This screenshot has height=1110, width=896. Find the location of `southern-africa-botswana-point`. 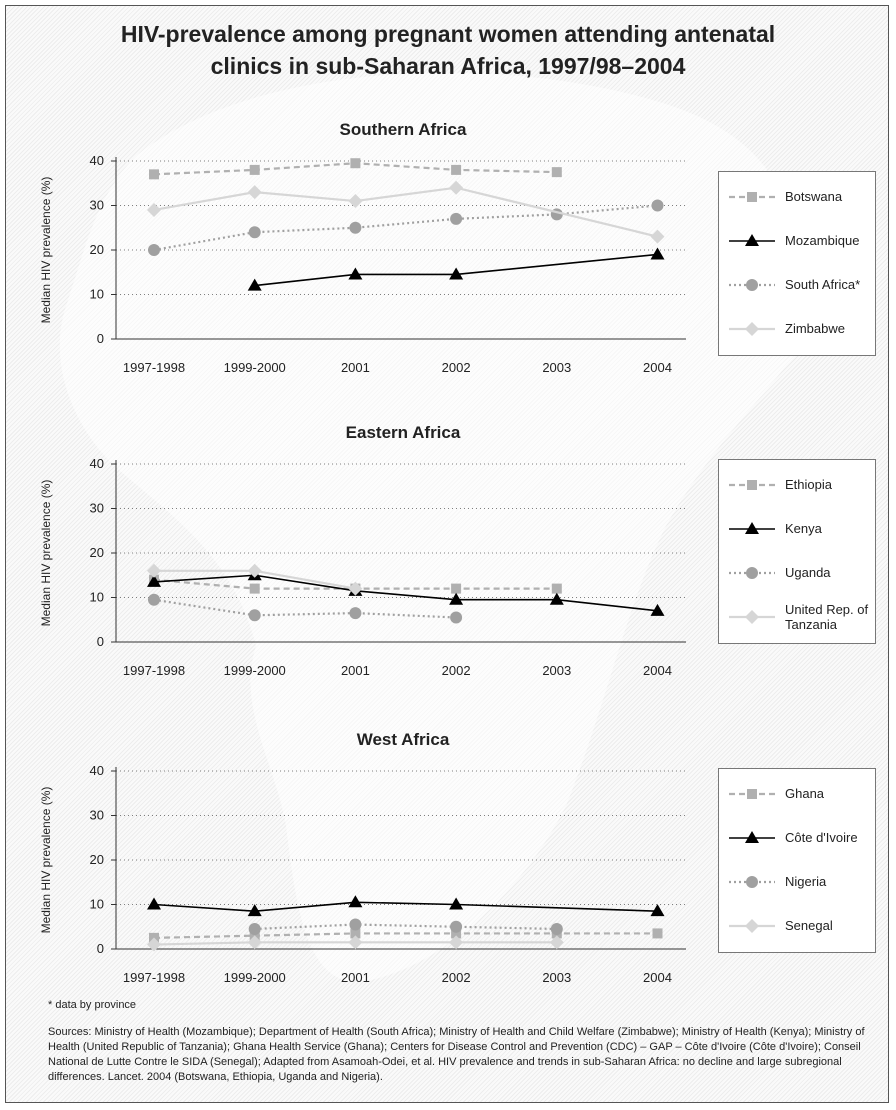

southern-africa-botswana-point is located at coordinates (556, 172).